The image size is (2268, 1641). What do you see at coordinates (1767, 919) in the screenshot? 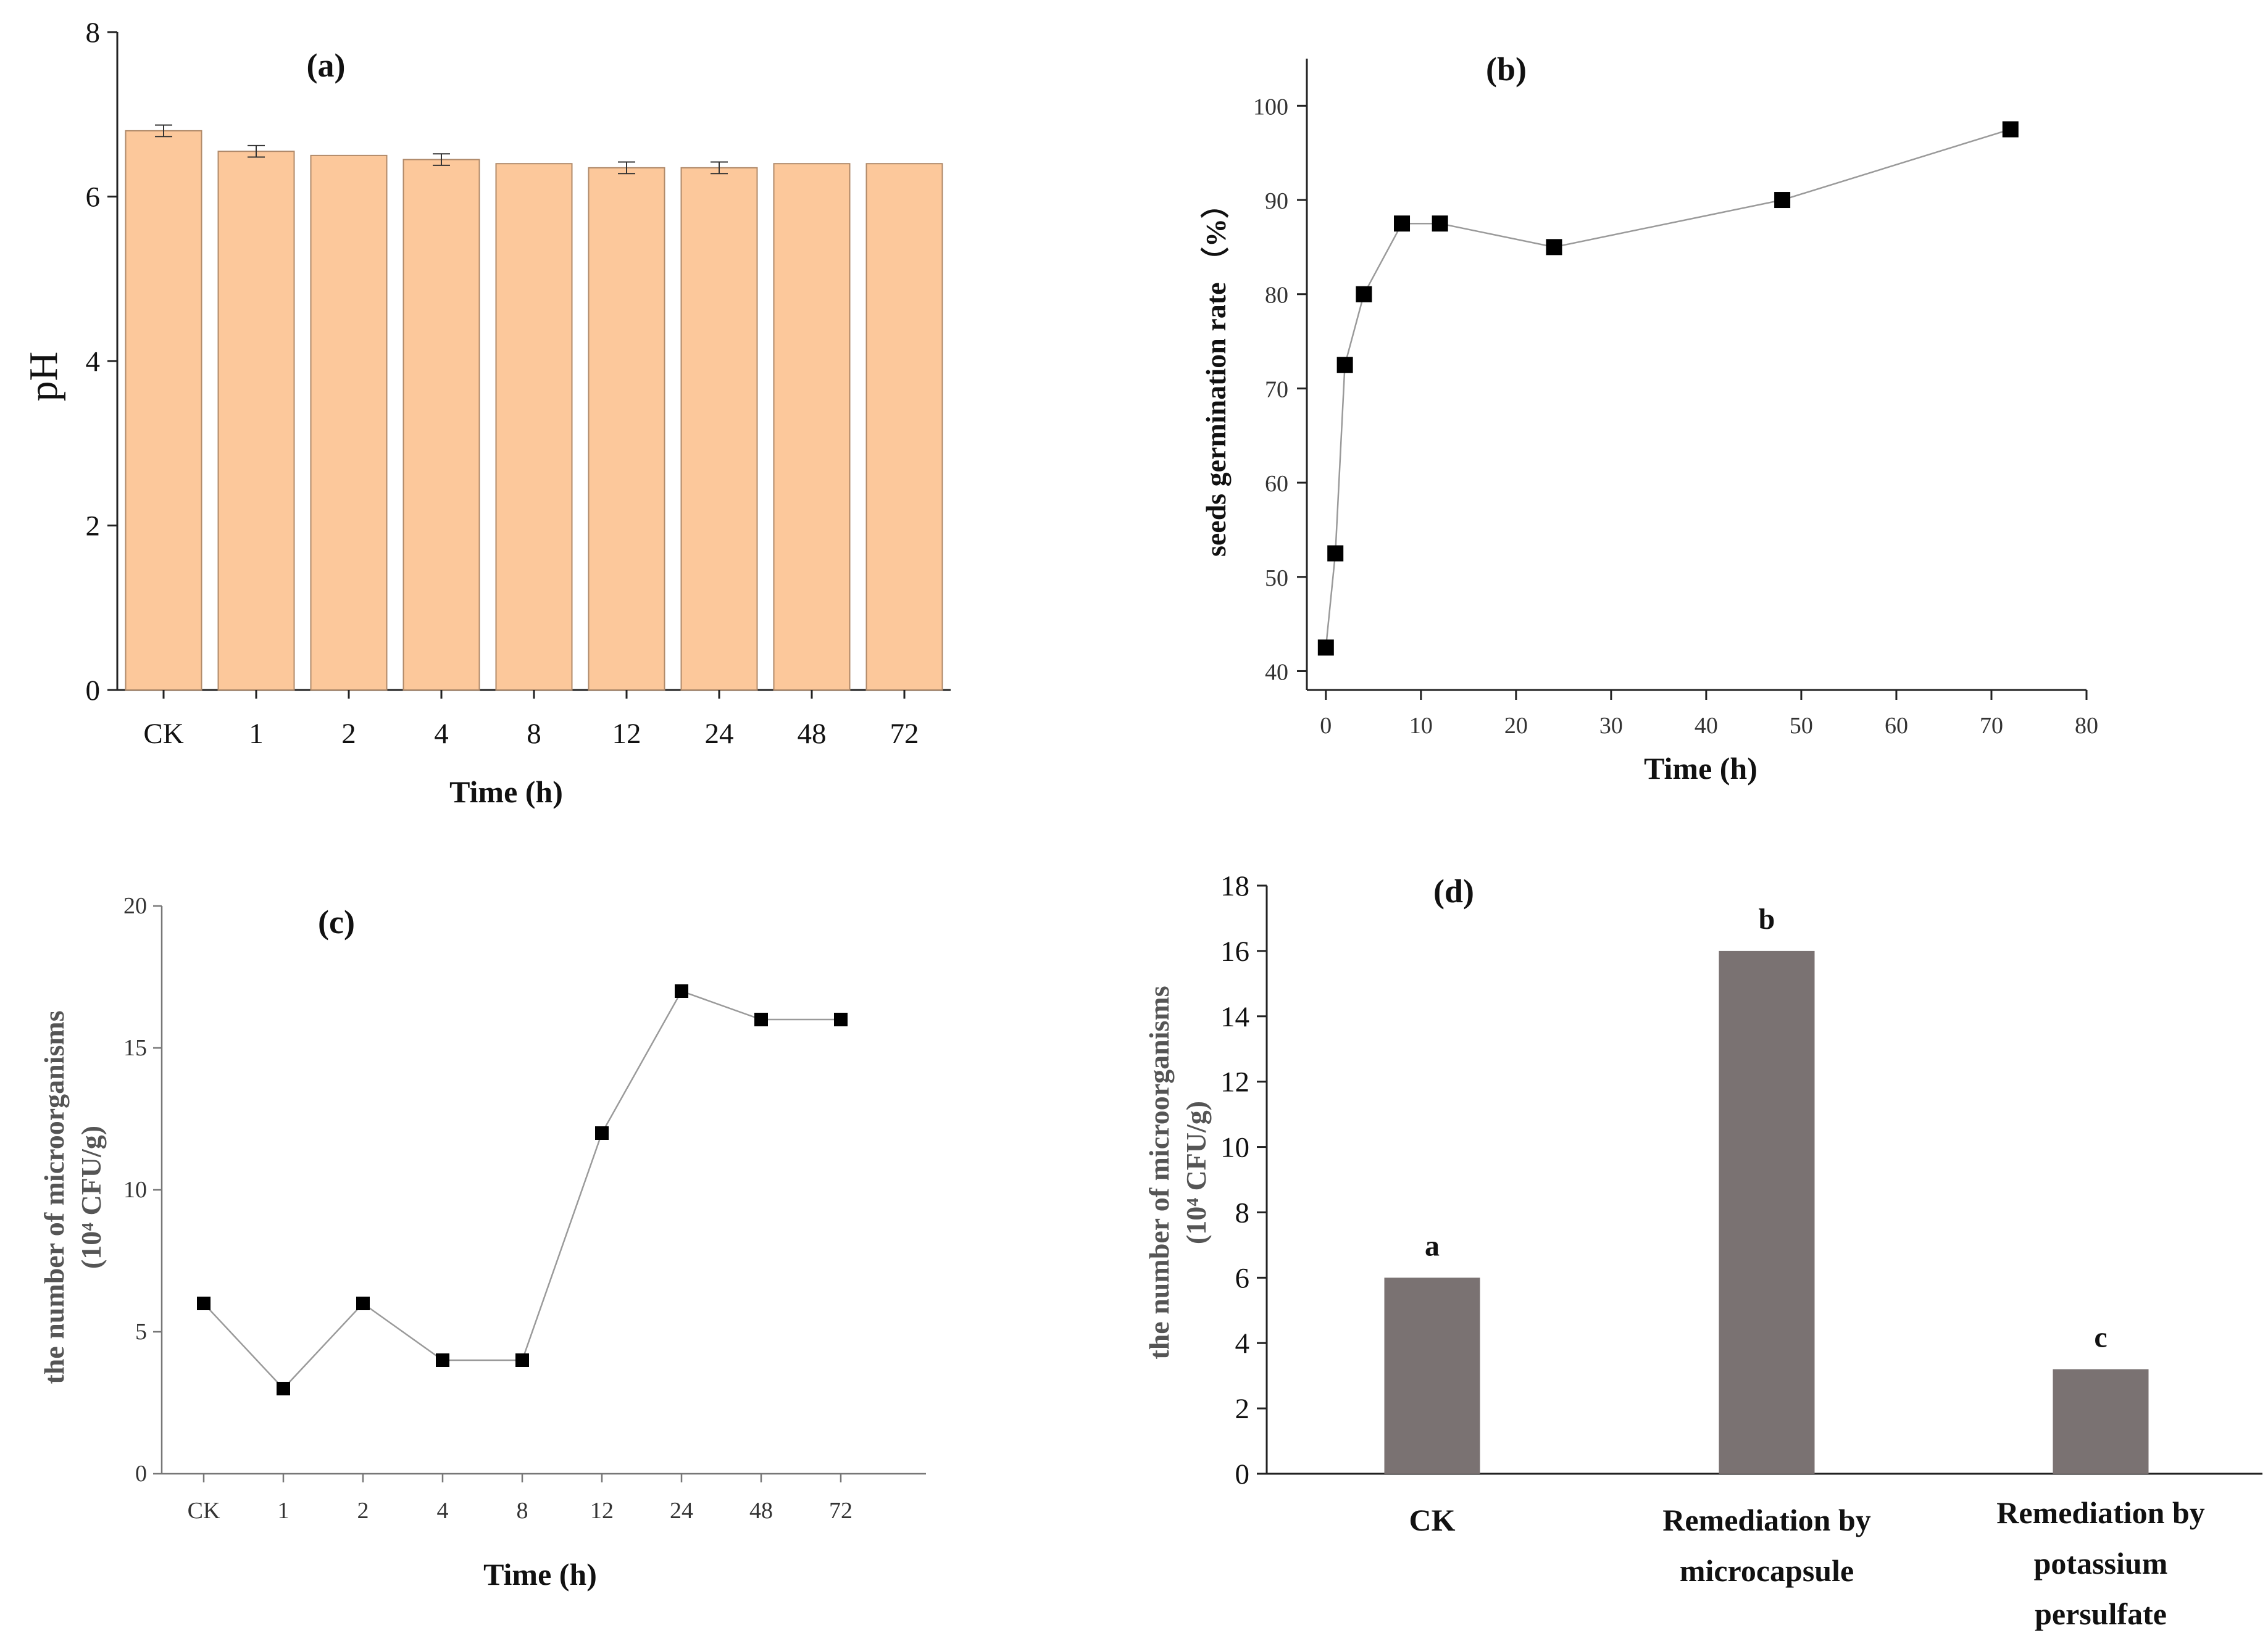
I see `significance-letter: b` at bounding box center [1767, 919].